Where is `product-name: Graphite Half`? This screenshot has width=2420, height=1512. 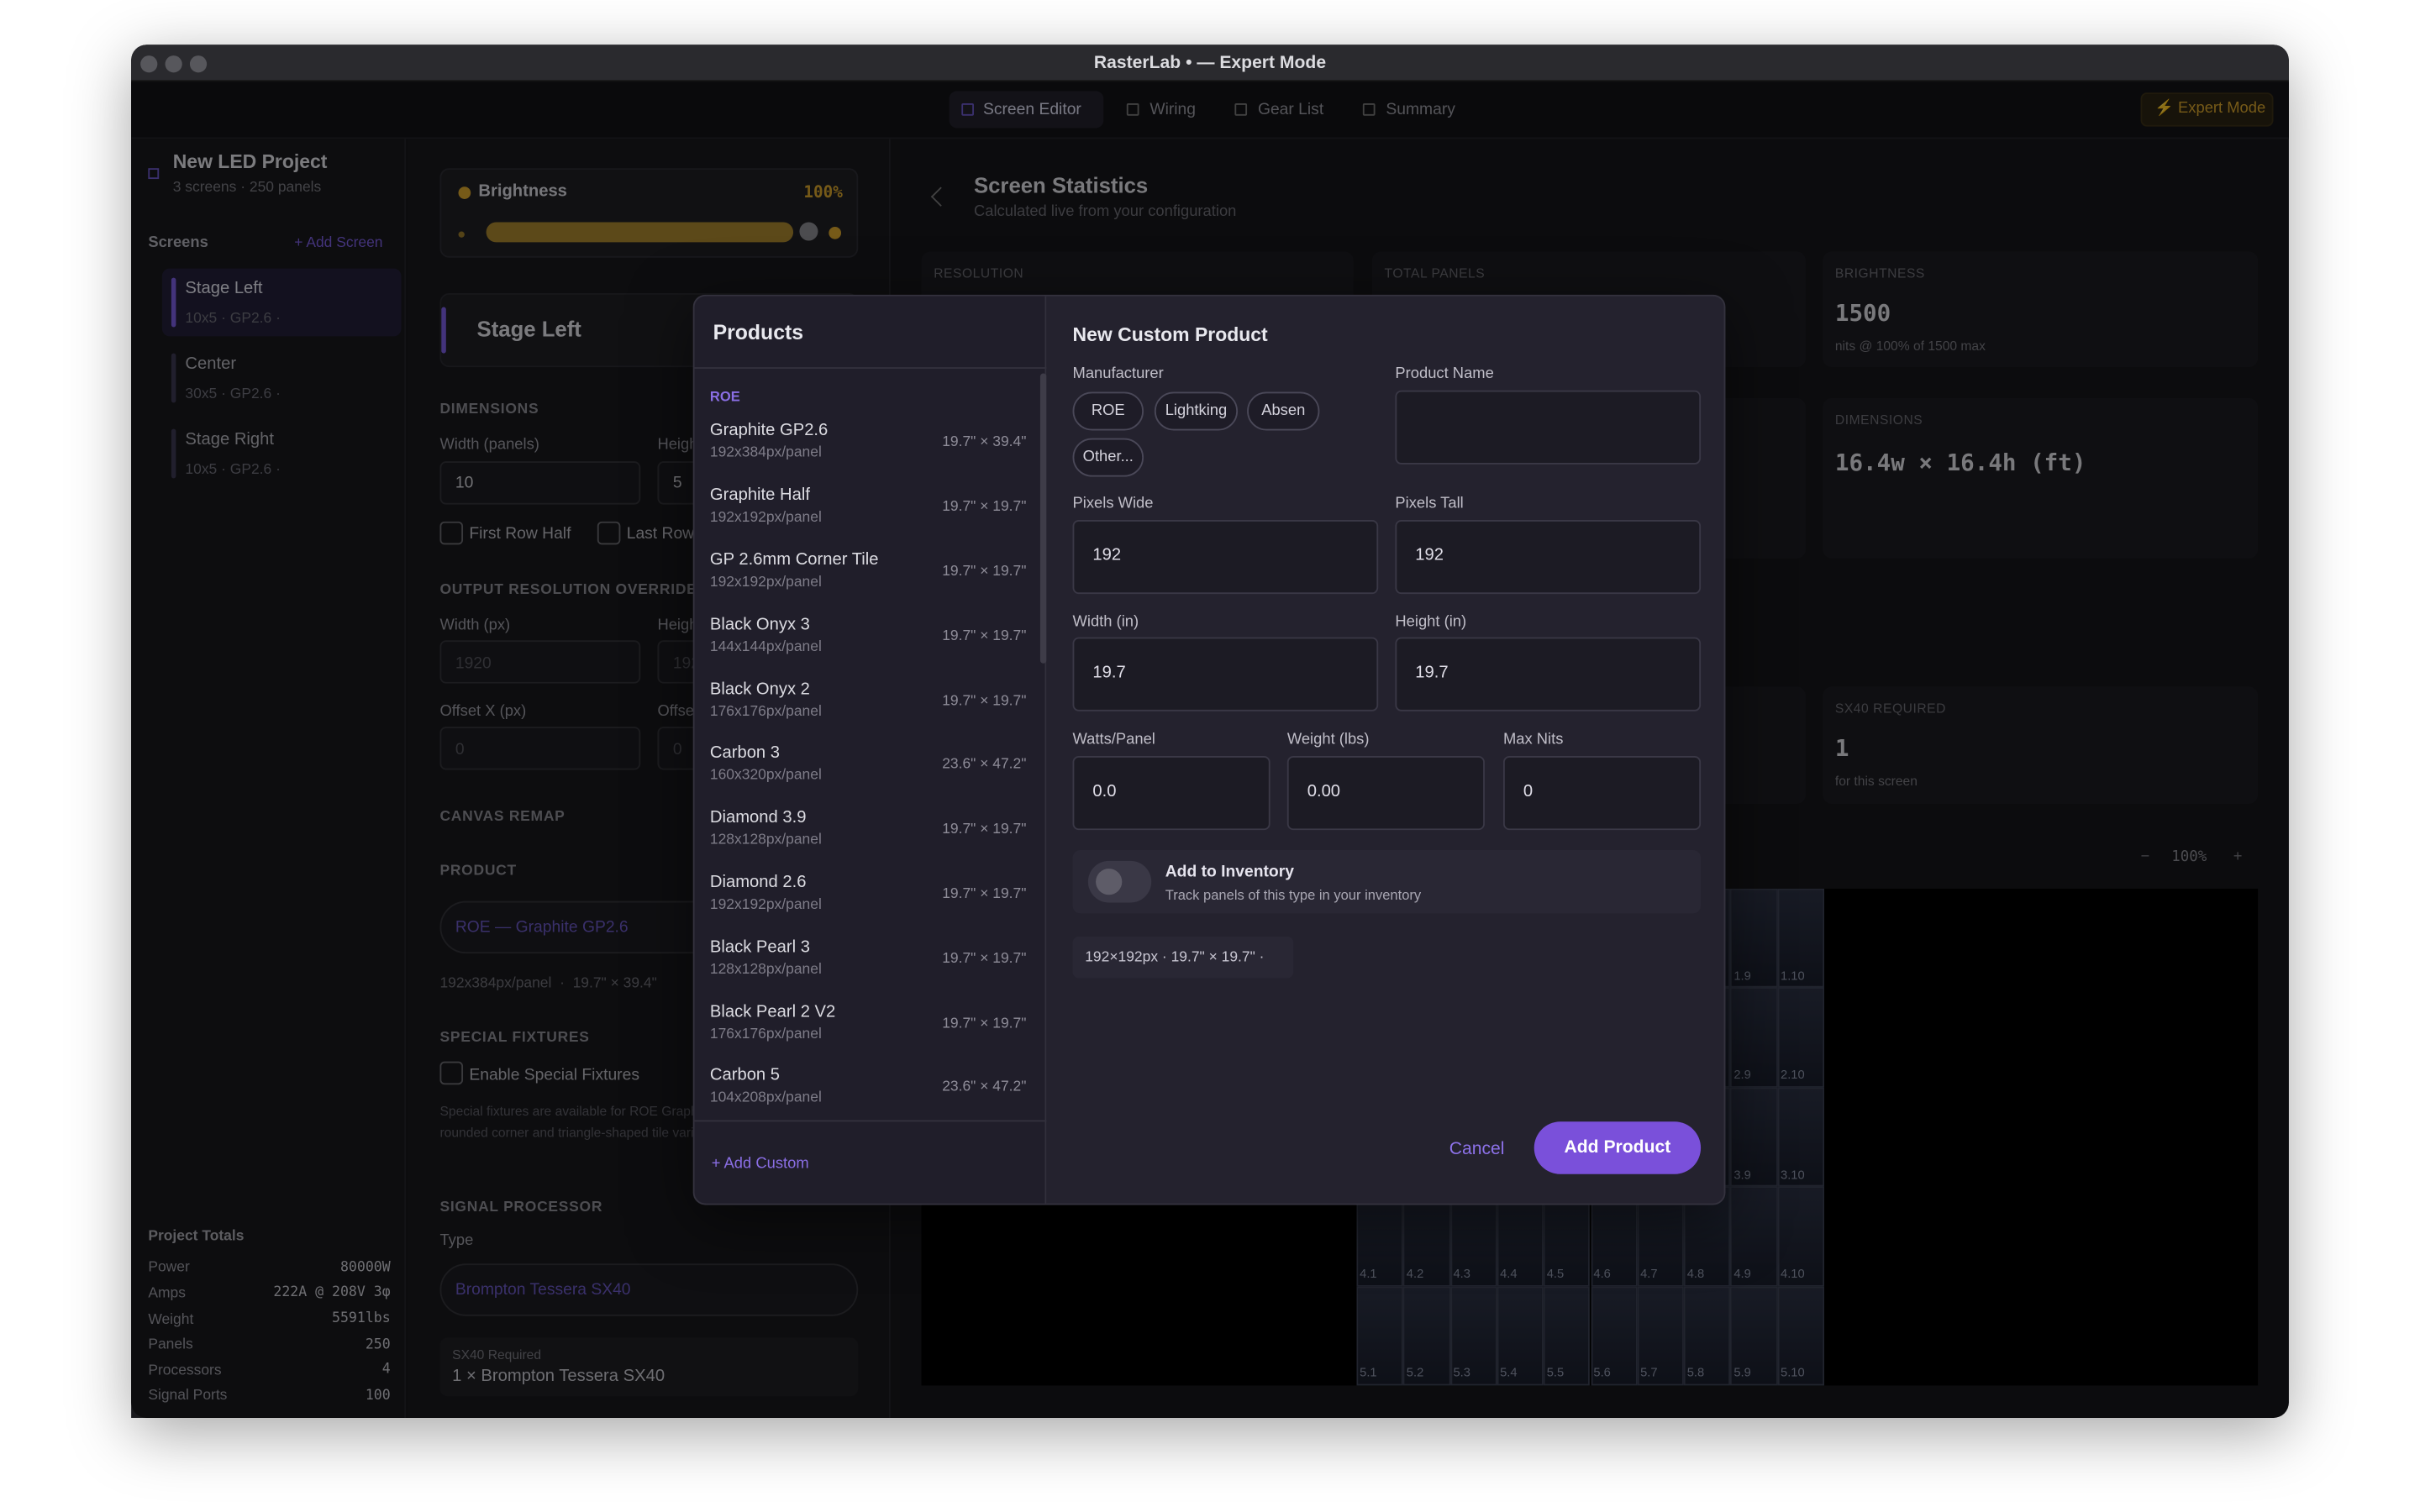
product-name: Graphite Half is located at coordinates (759, 495).